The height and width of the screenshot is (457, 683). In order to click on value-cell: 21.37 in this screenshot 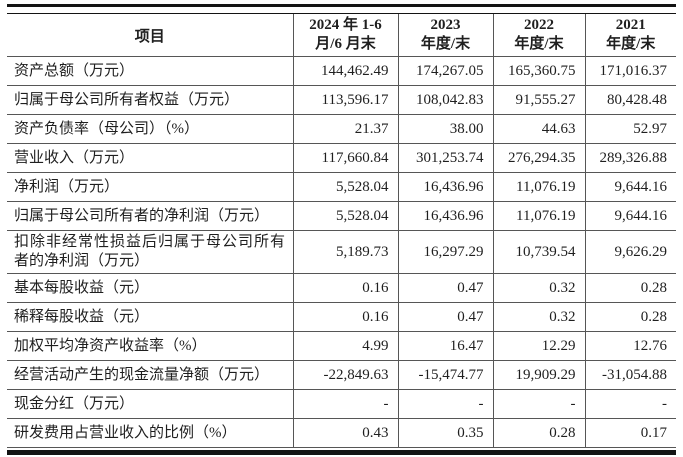, I will do `click(345, 129)`.